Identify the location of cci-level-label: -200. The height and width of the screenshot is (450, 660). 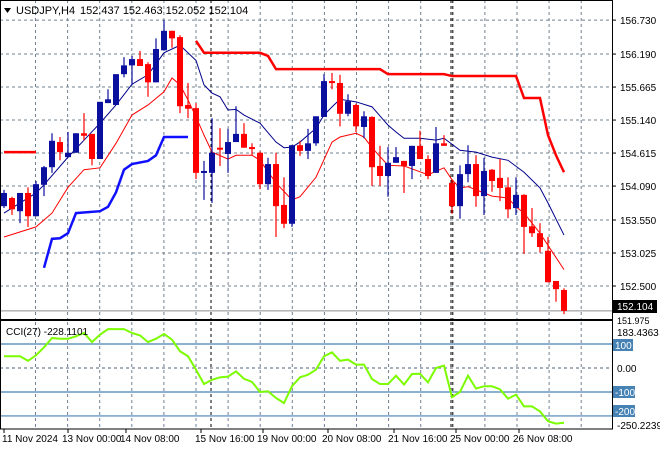
(625, 412).